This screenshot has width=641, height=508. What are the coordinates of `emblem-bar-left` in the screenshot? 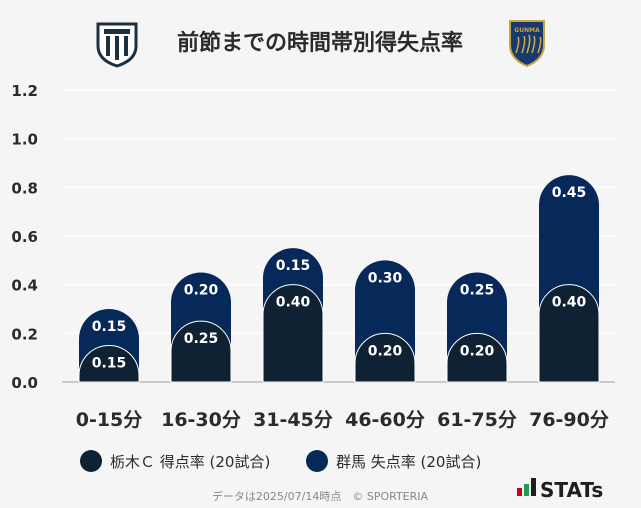 It's located at (108, 46).